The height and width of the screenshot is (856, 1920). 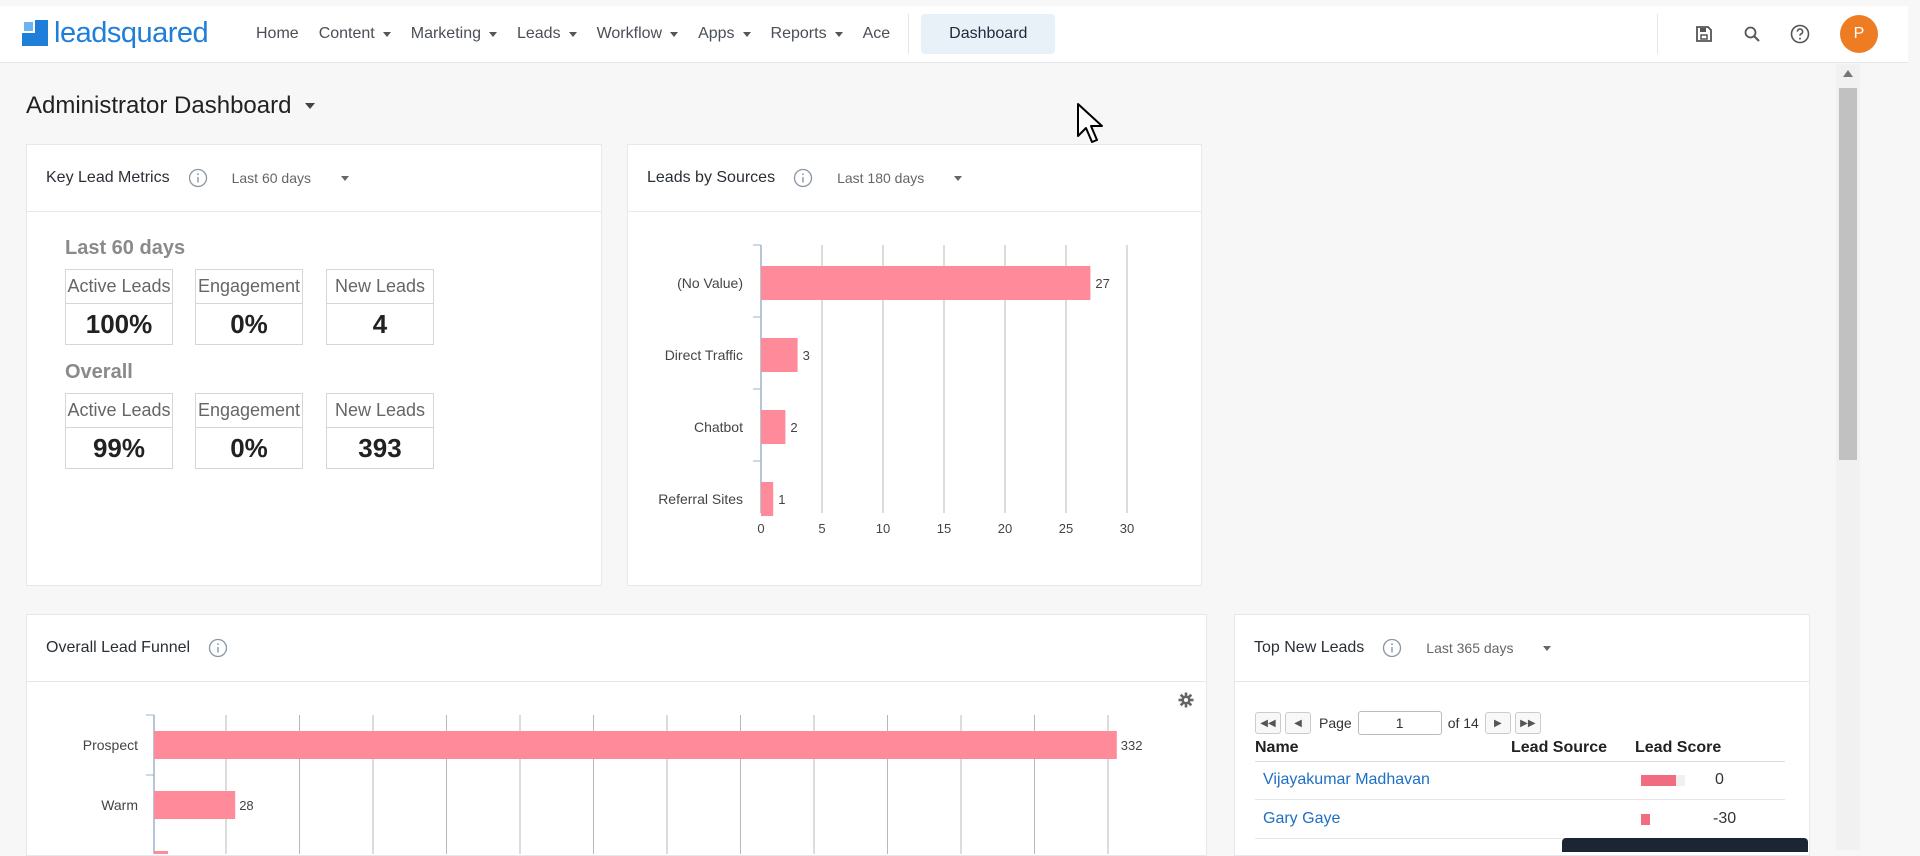 What do you see at coordinates (821, 528) in the screenshot?
I see `x-tick-label: 5` at bounding box center [821, 528].